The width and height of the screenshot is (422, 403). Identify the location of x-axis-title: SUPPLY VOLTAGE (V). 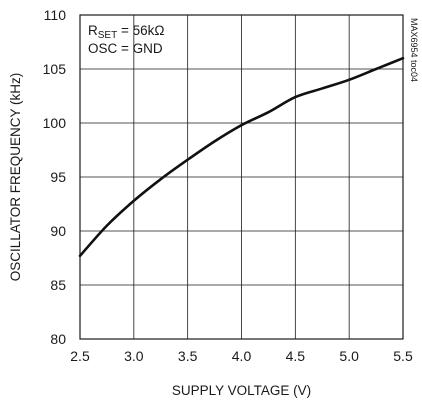
(241, 390).